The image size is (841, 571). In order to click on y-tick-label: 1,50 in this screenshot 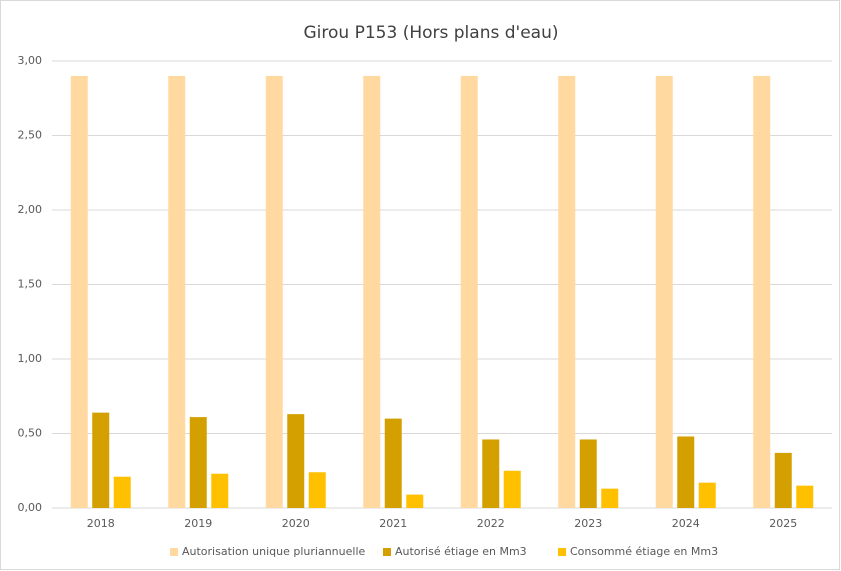, I will do `click(30, 284)`.